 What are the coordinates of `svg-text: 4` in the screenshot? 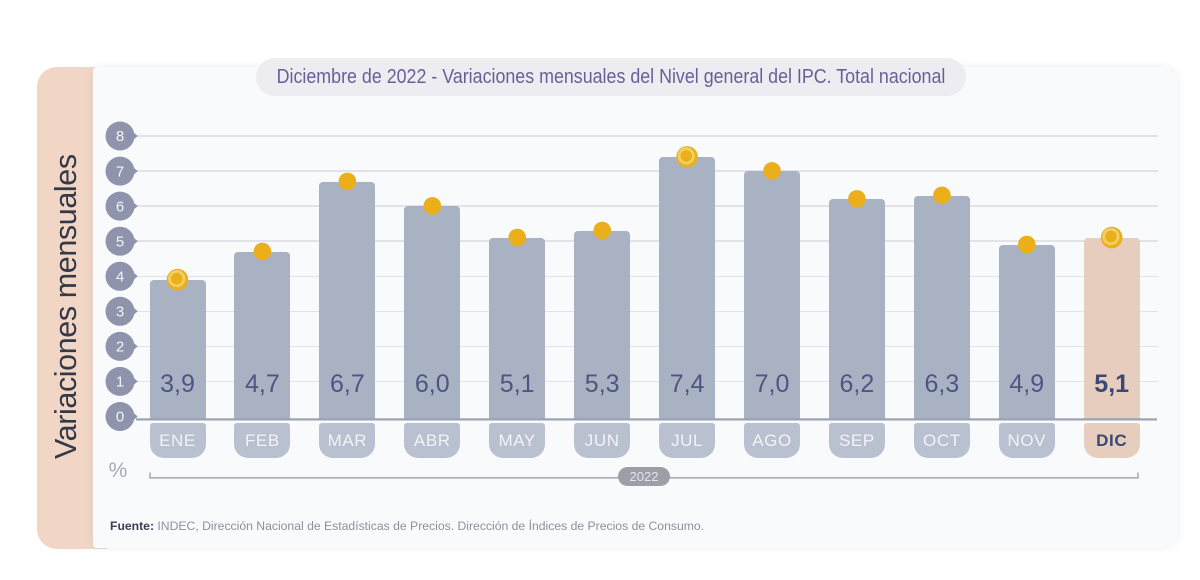 It's located at (120, 277).